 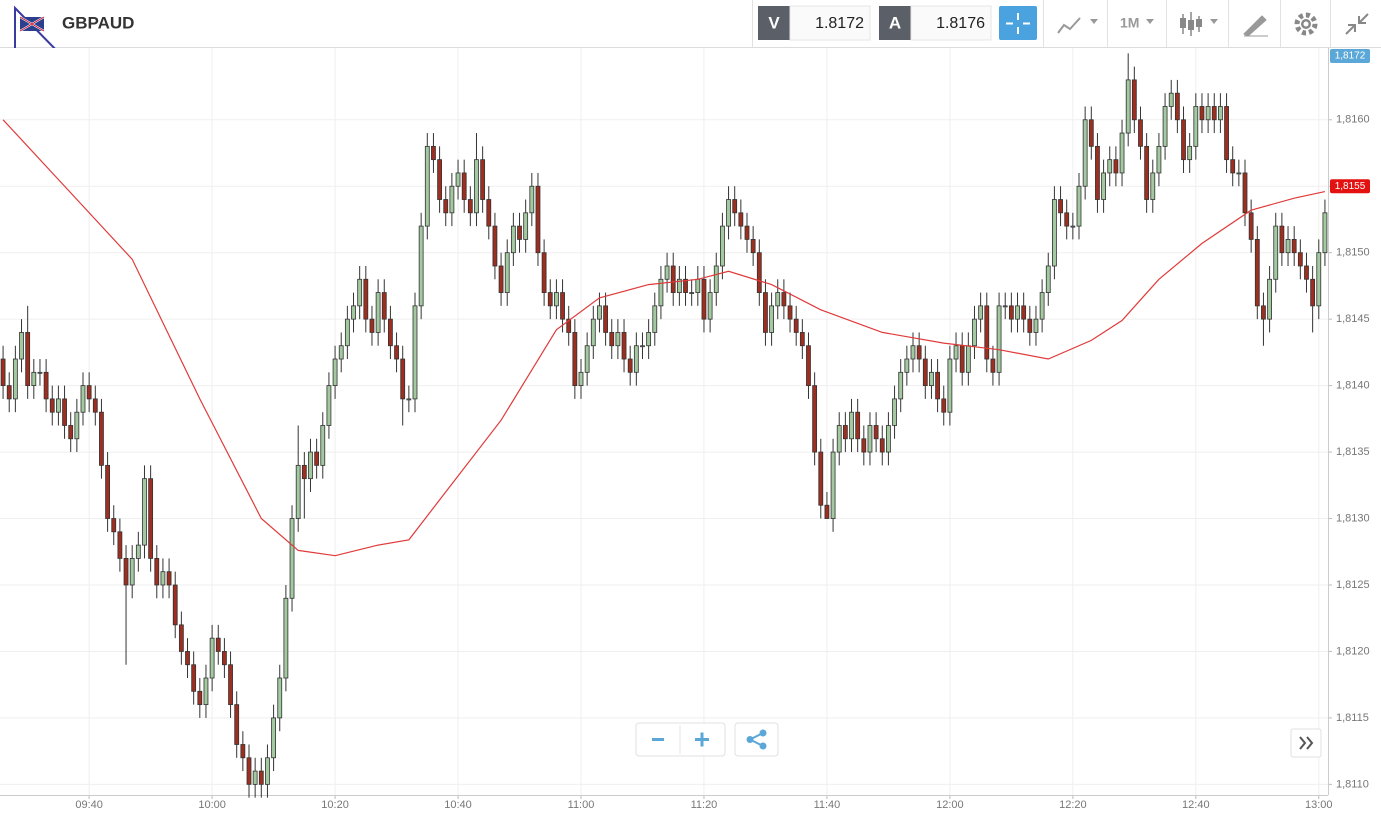 I want to click on price-label-bg, so click(x=1350, y=186).